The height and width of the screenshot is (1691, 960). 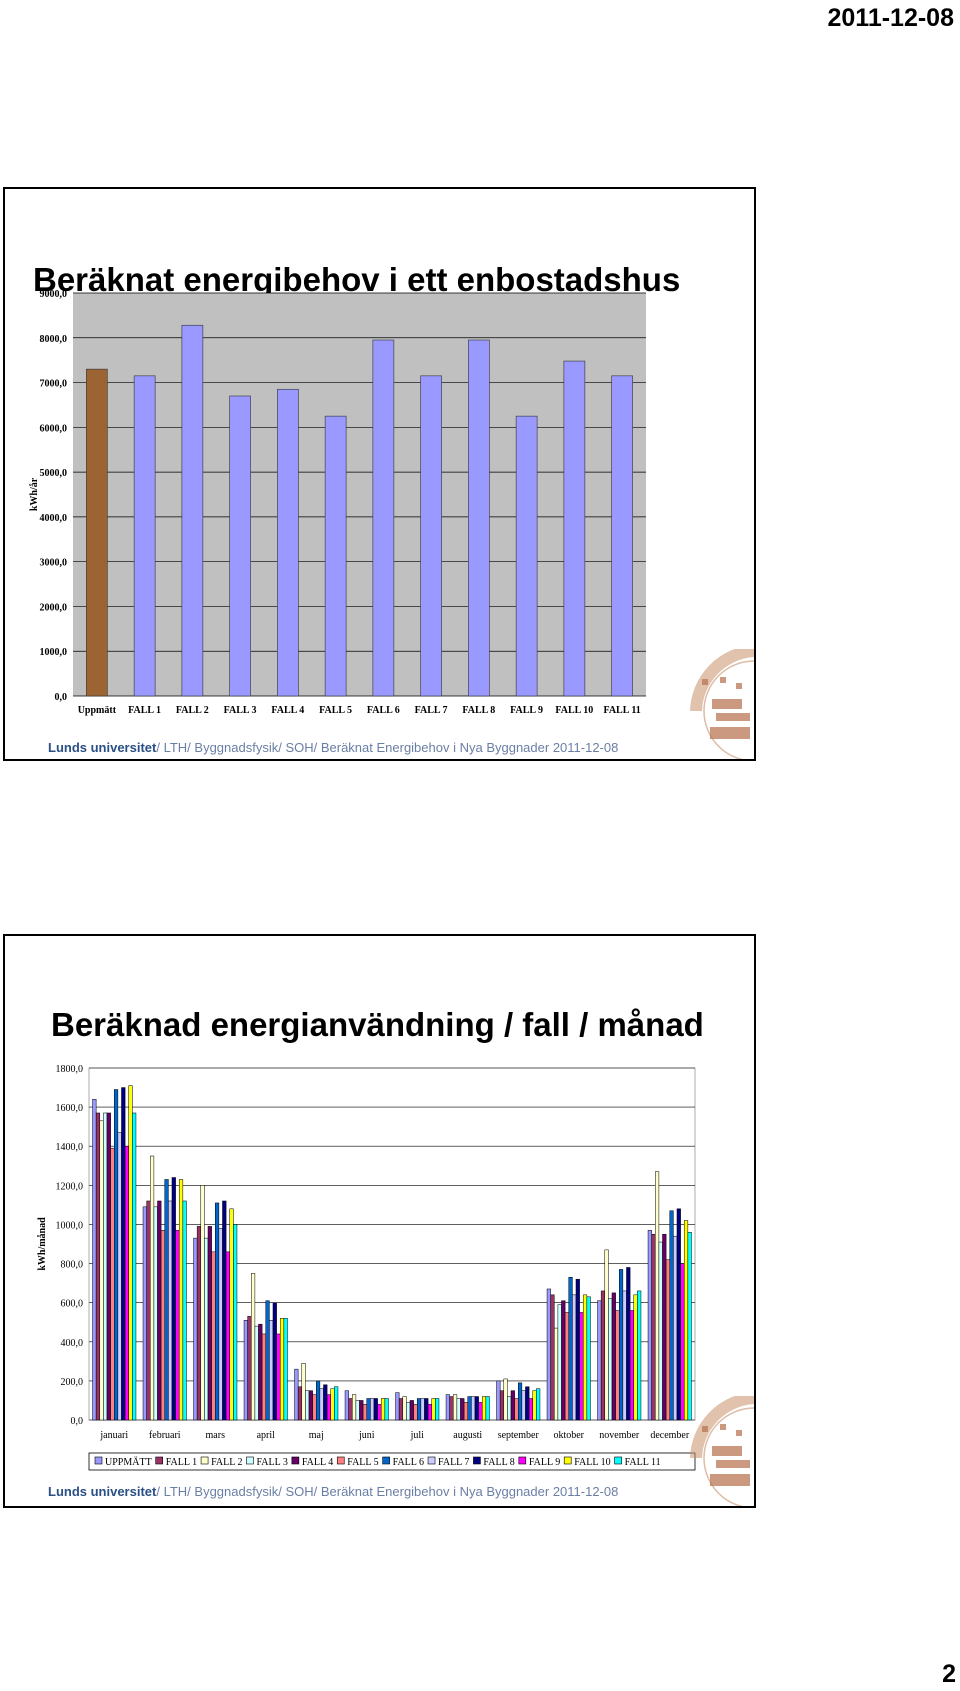 What do you see at coordinates (271, 1462) in the screenshot?
I see `legend-label: FALL 3` at bounding box center [271, 1462].